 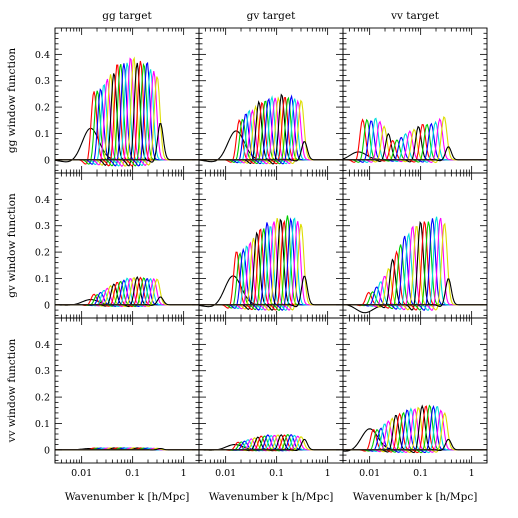 What do you see at coordinates (415, 497) in the screenshot?
I see `x-axis-label-2: Wavenumber k [h/Mpc]` at bounding box center [415, 497].